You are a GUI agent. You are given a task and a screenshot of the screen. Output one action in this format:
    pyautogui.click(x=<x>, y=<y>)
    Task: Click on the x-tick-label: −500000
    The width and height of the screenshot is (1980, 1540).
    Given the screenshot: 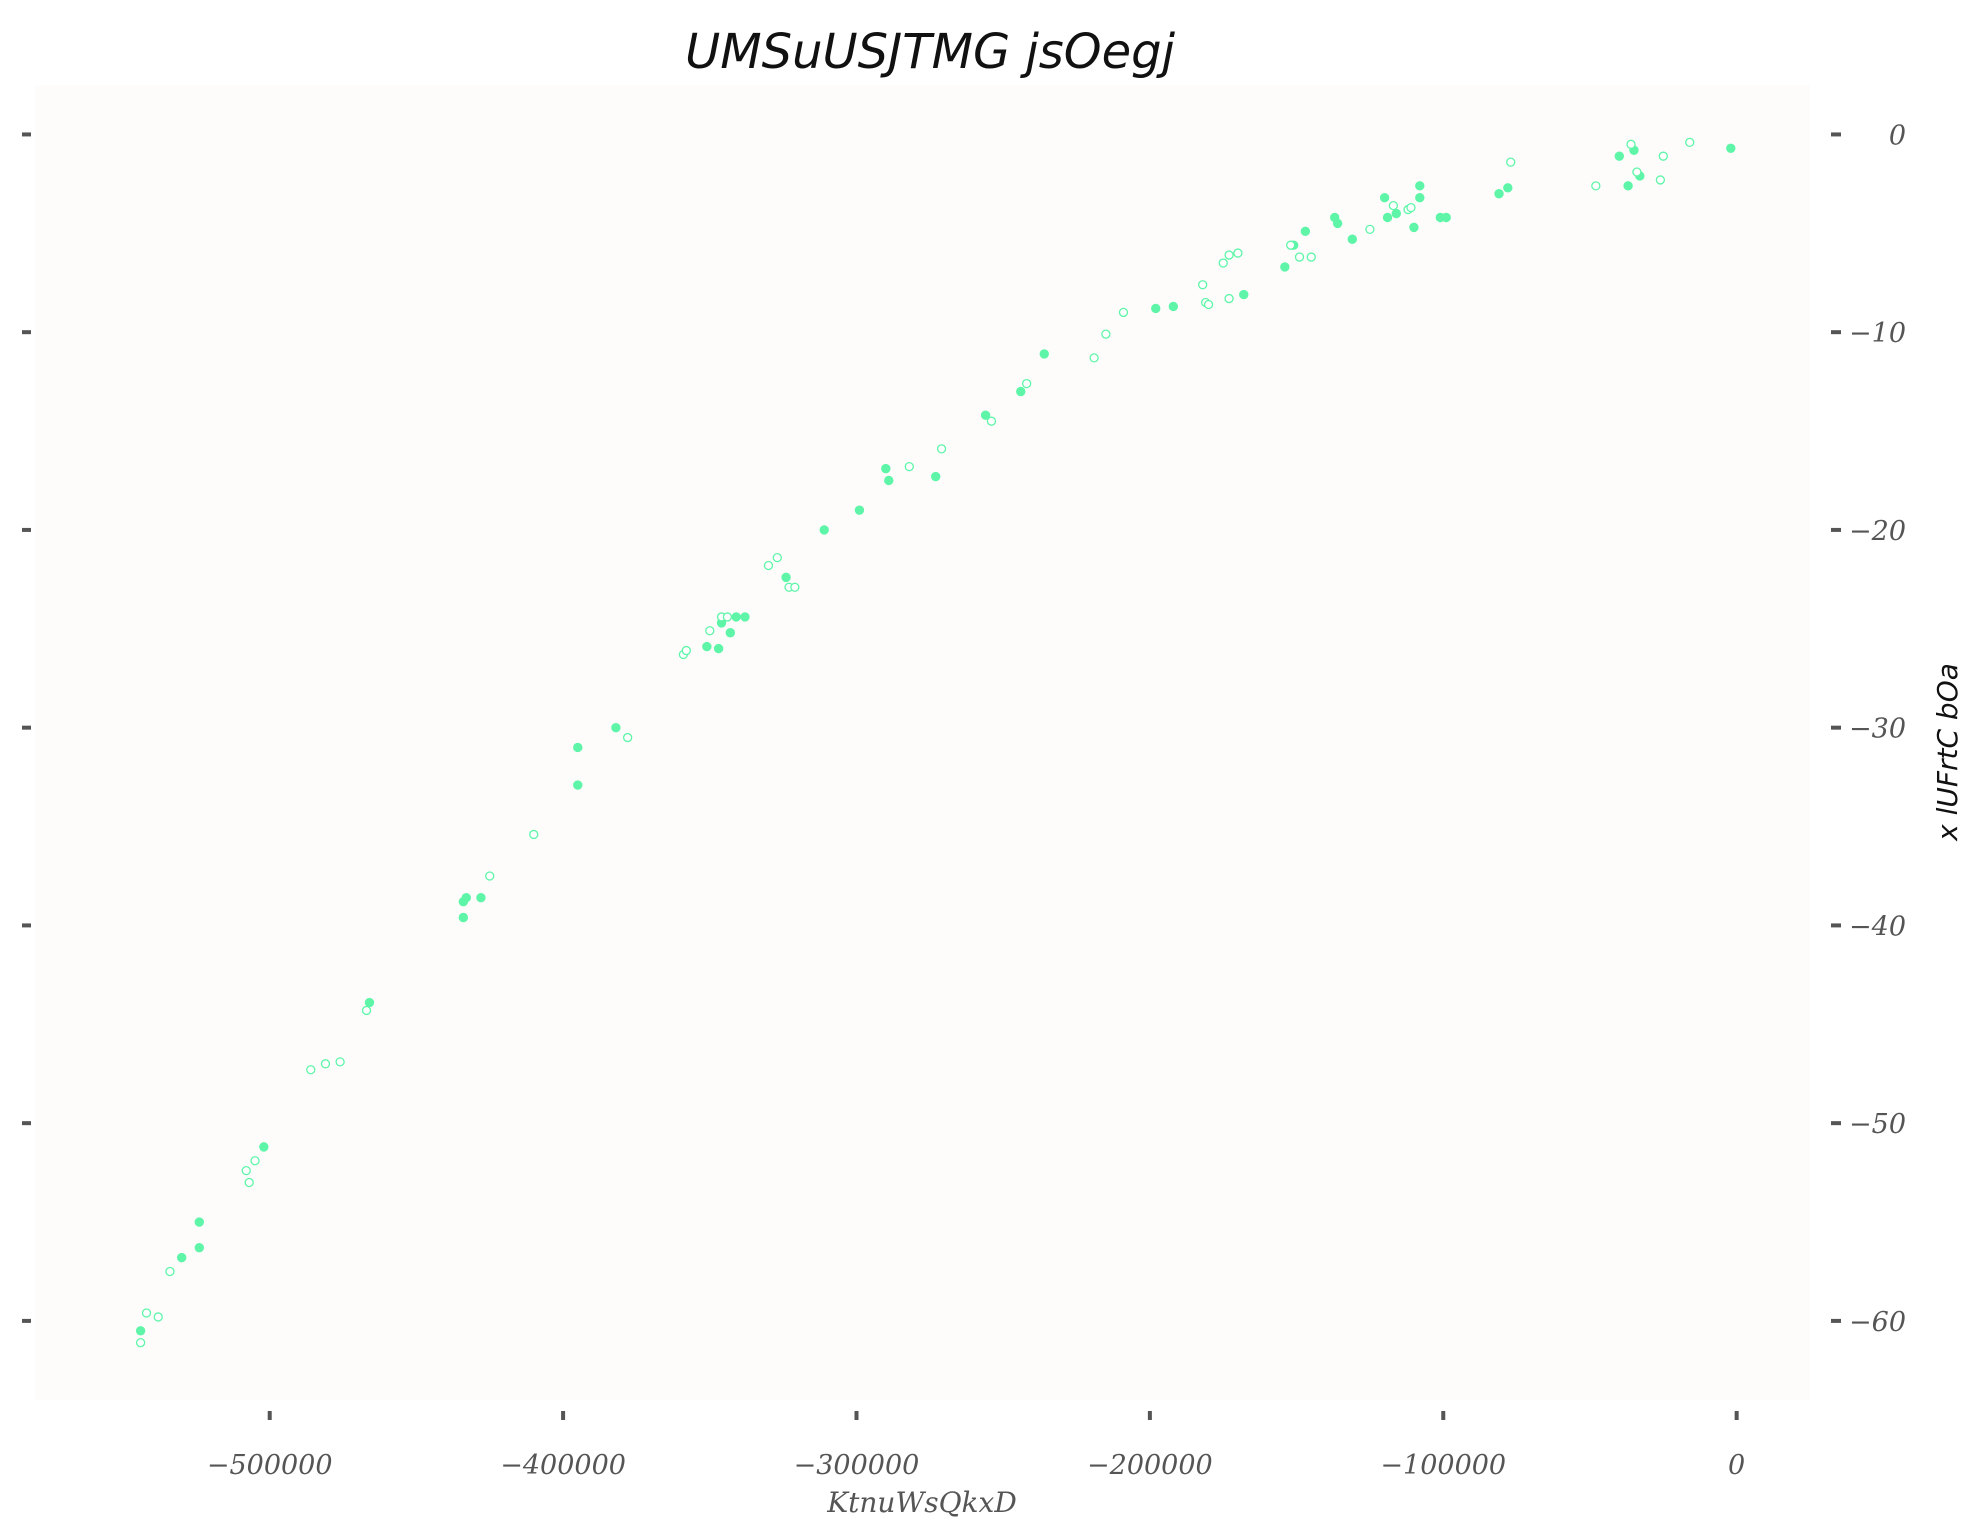 What is the action you would take?
    pyautogui.click(x=270, y=1465)
    